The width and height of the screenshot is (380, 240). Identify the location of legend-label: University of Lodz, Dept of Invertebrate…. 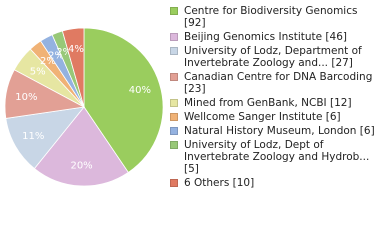
(277, 157).